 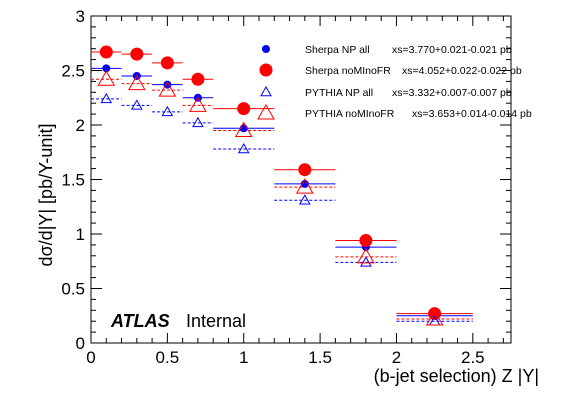 What do you see at coordinates (456, 376) in the screenshot?
I see `x-axis-title: (b-jet selection) Z |Y|` at bounding box center [456, 376].